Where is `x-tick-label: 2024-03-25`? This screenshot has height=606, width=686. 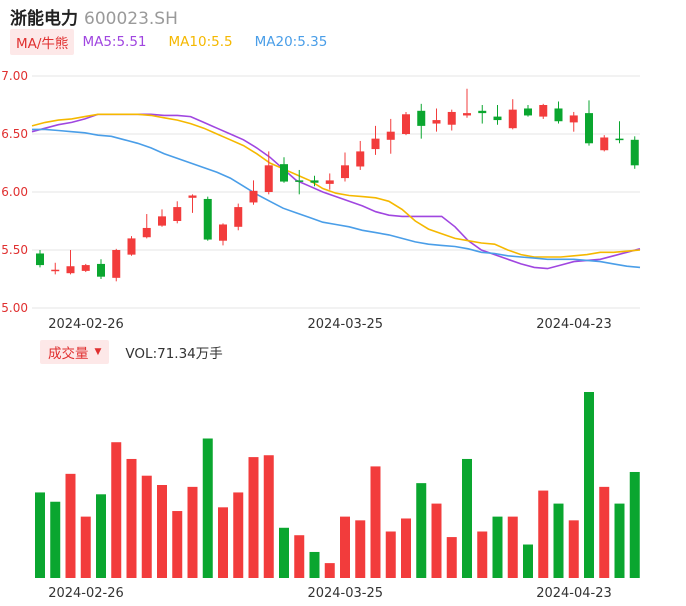 x-tick-label: 2024-03-25 is located at coordinates (345, 324).